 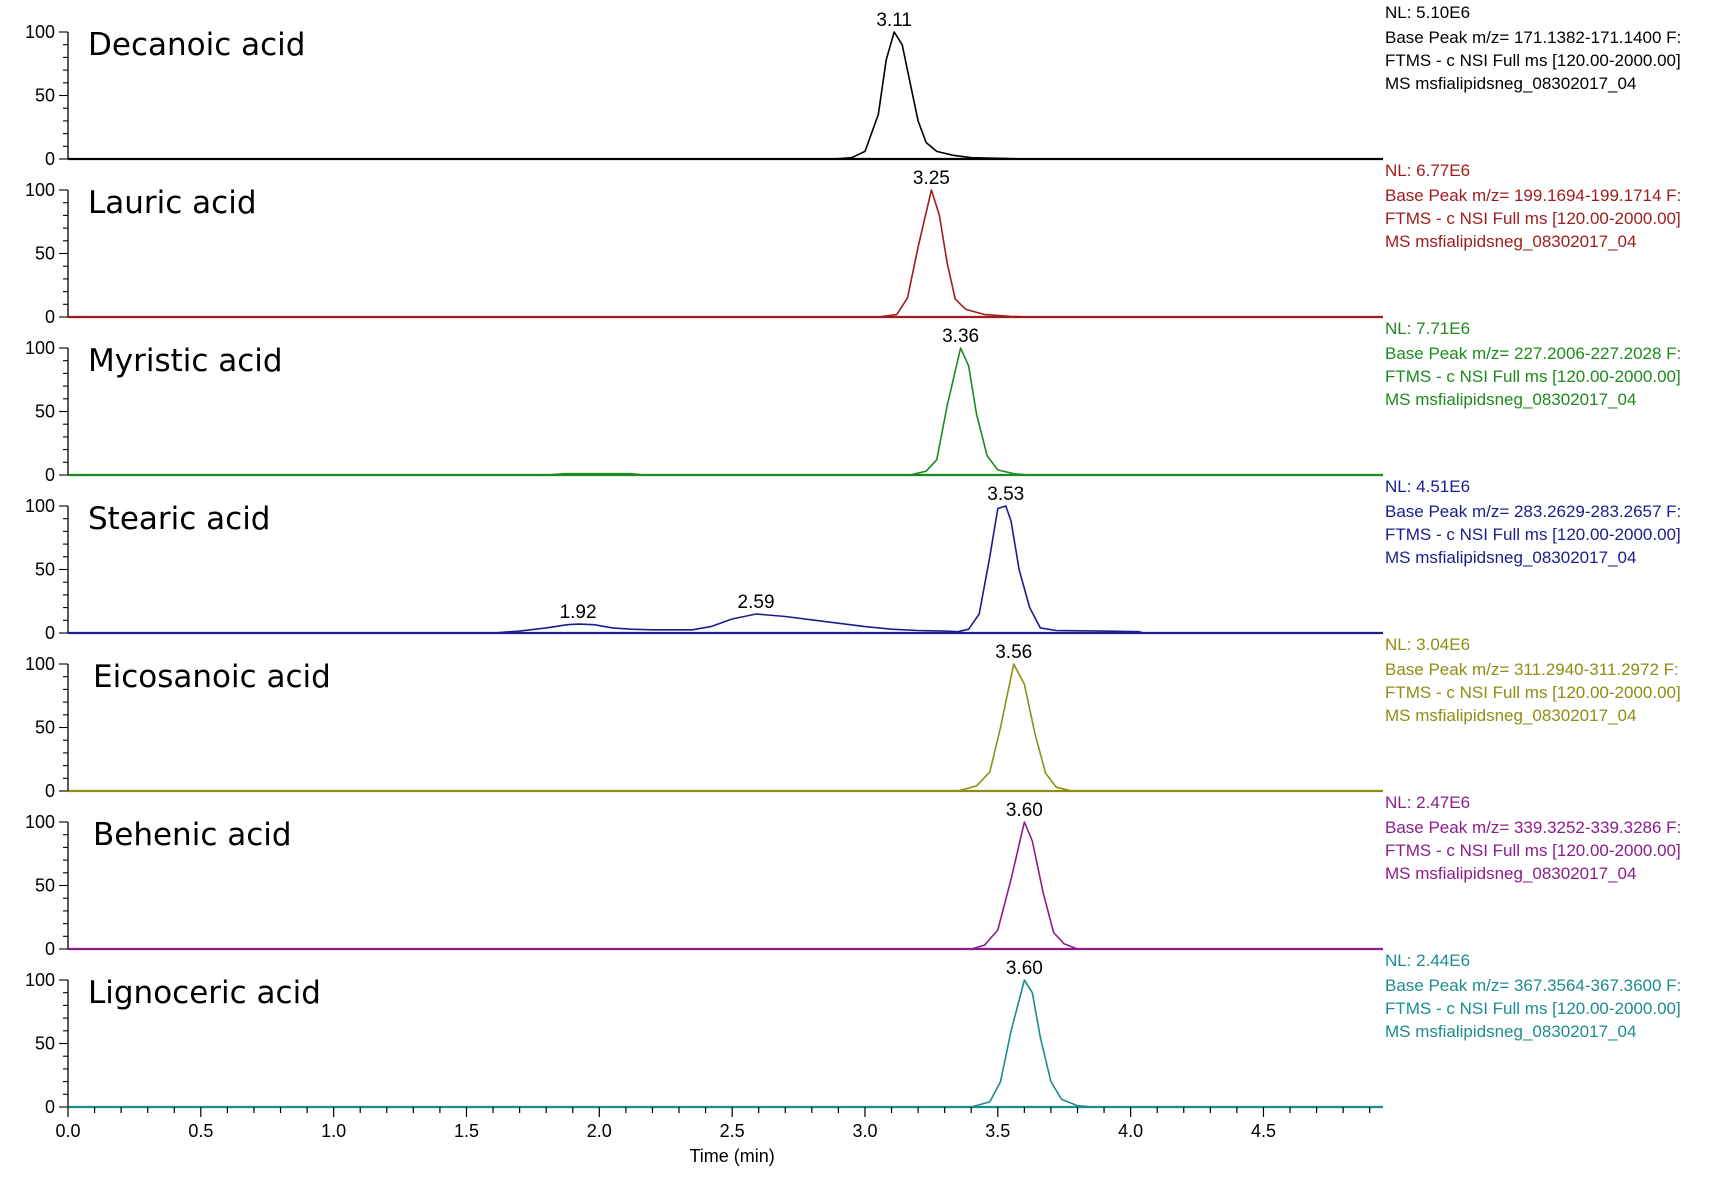 I want to click on normalization-level: NL: 3.04E6, so click(x=1427, y=644).